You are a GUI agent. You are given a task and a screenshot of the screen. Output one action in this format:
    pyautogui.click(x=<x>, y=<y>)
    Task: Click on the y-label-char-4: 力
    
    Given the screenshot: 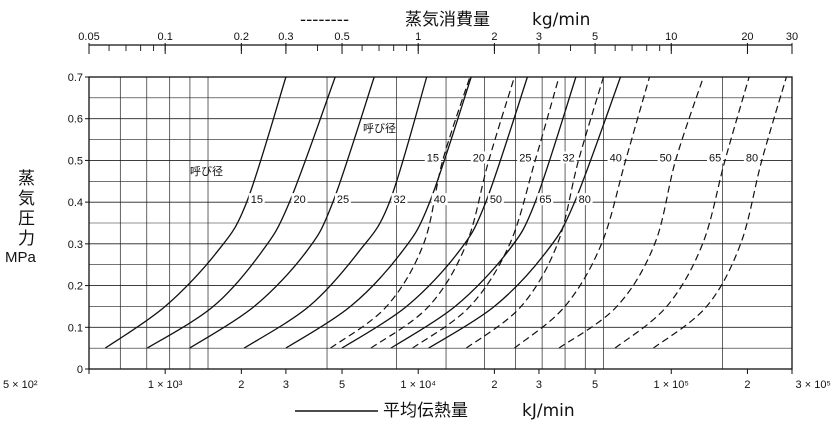 What is the action you would take?
    pyautogui.click(x=26, y=239)
    